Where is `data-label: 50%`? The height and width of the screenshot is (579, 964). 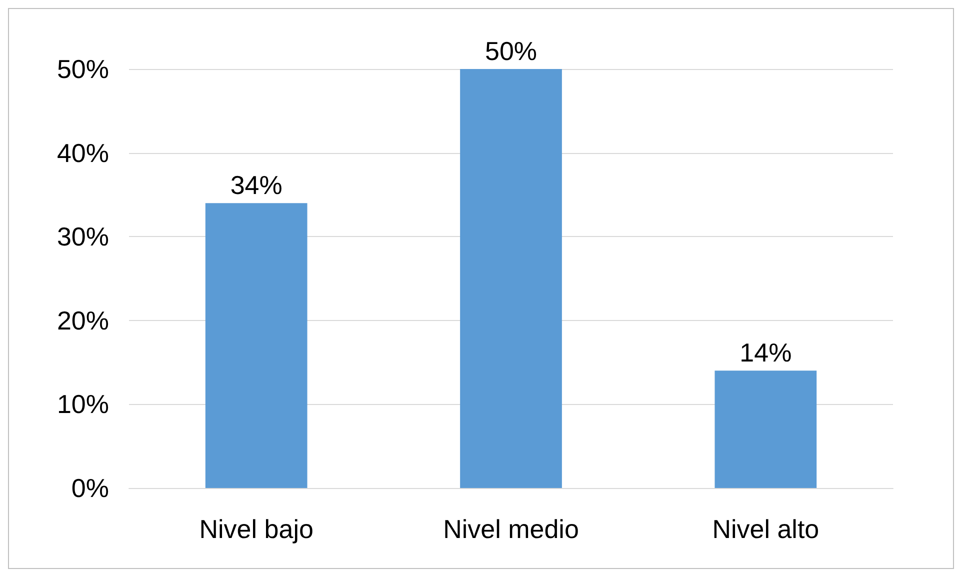 data-label: 50% is located at coordinates (511, 51).